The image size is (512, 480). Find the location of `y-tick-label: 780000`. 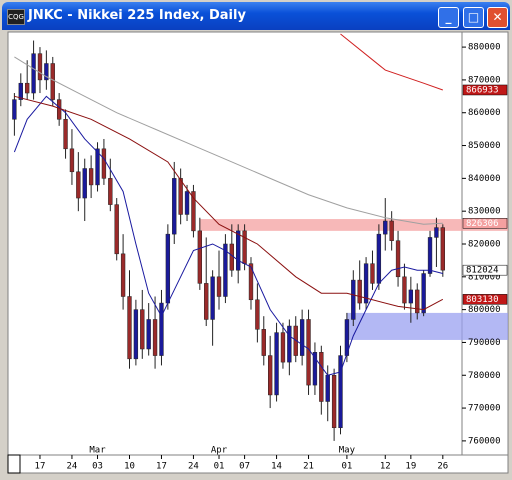

y-tick-label: 780000 is located at coordinates (484, 376).